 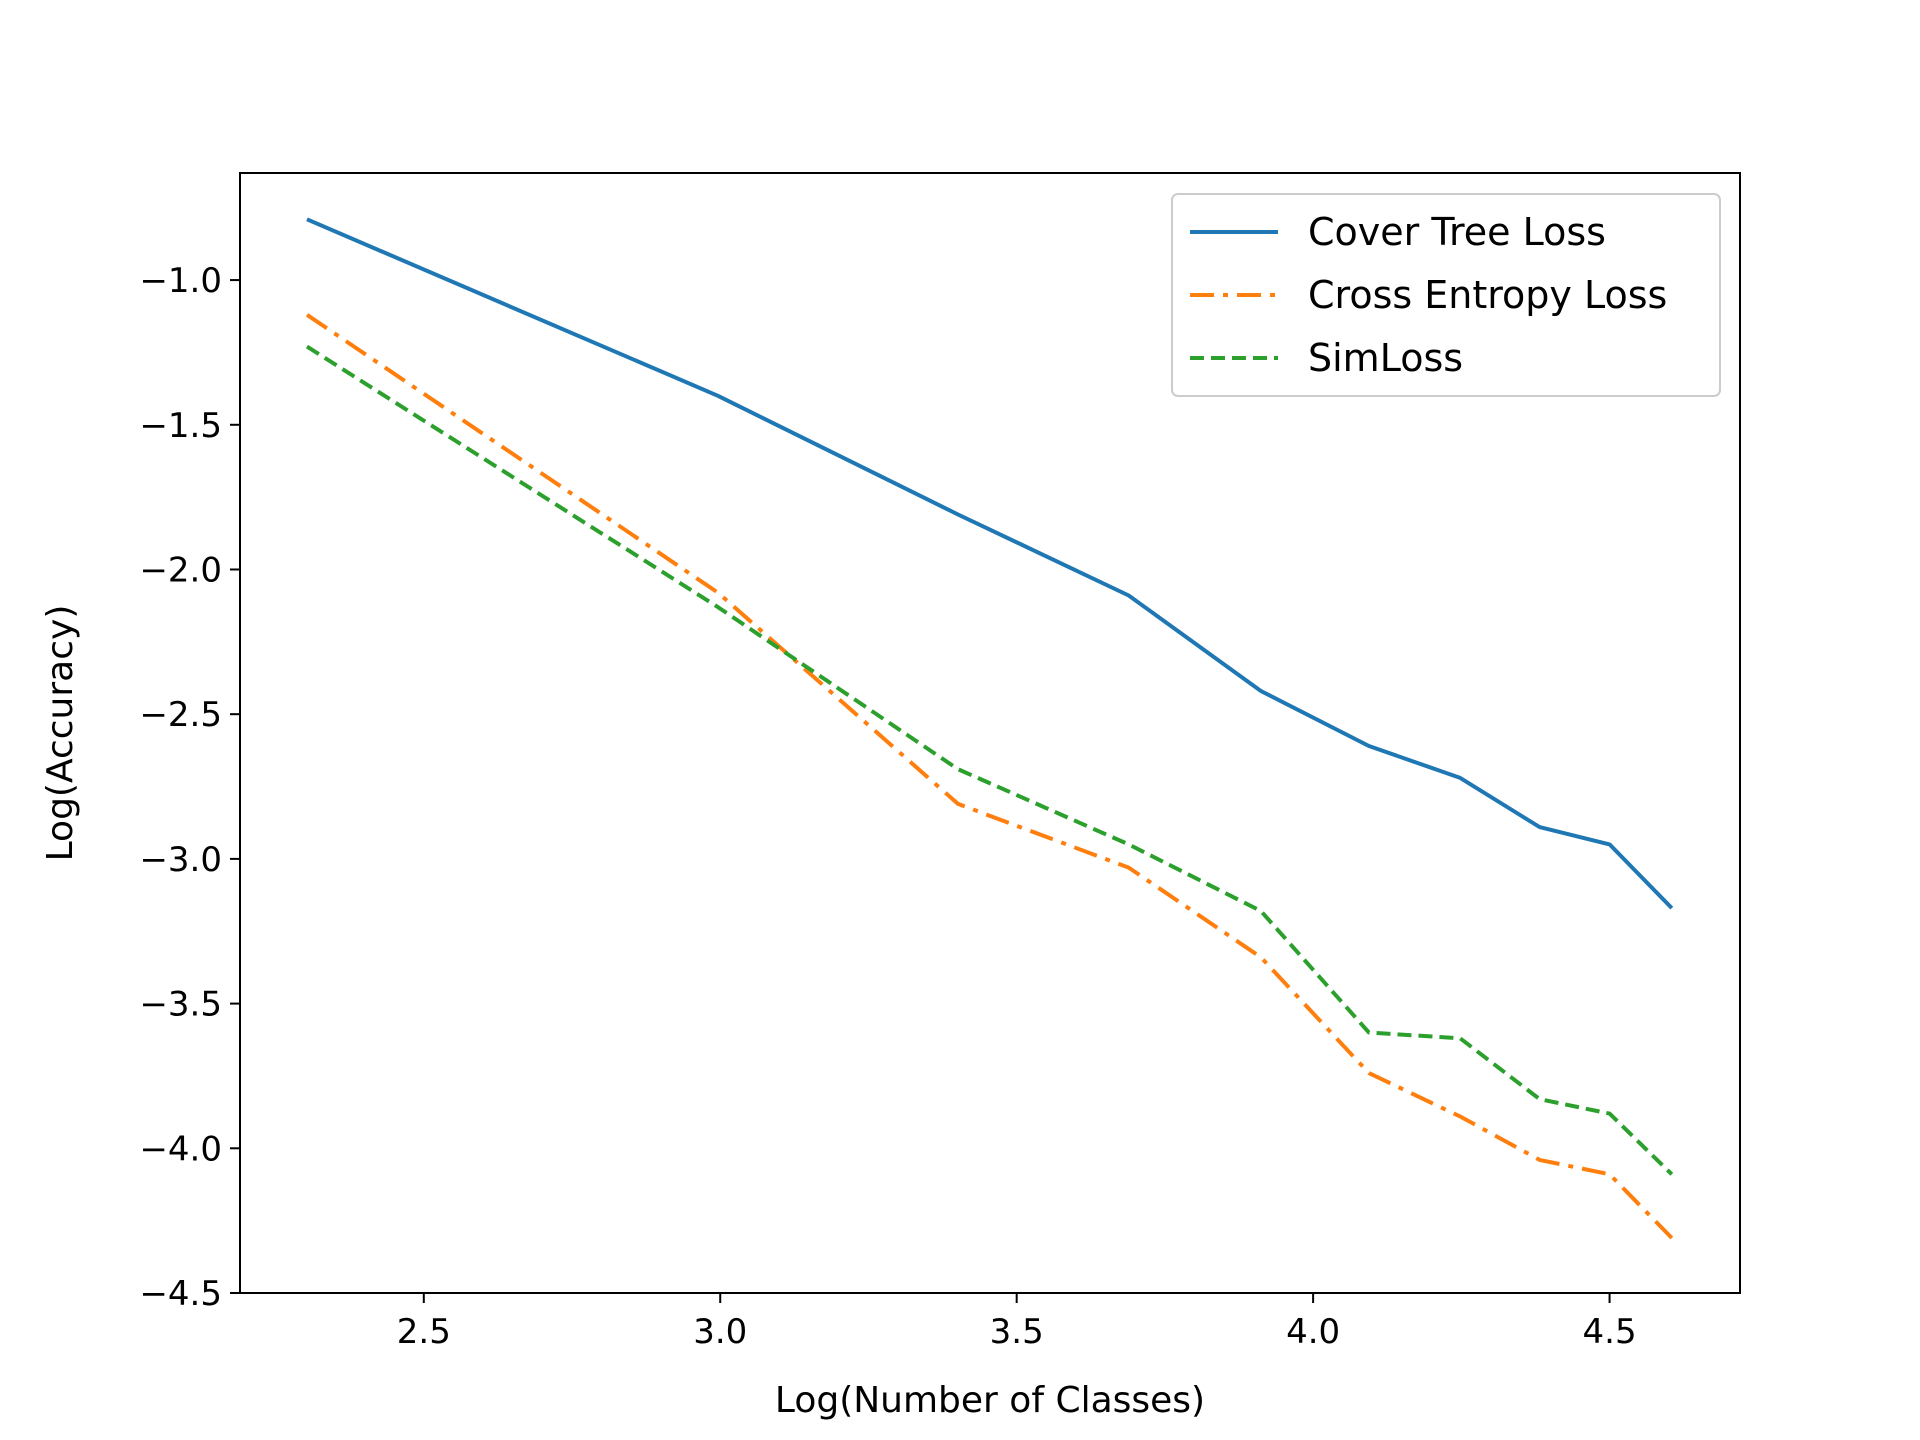 I want to click on y-tick-label: −1.5, so click(x=180, y=426).